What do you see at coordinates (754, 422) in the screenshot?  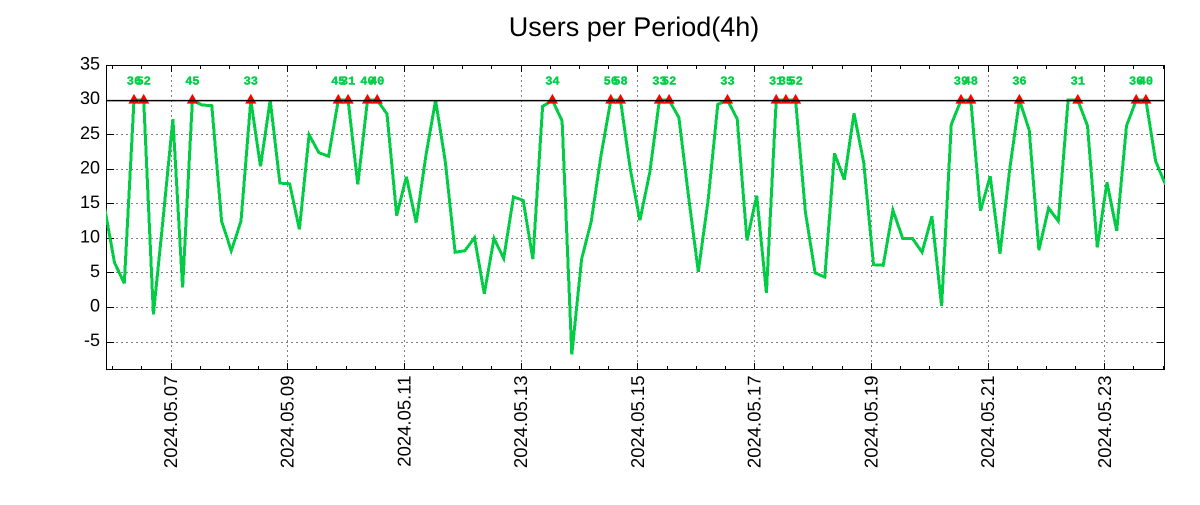 I see `svg-text: 2024.05.17` at bounding box center [754, 422].